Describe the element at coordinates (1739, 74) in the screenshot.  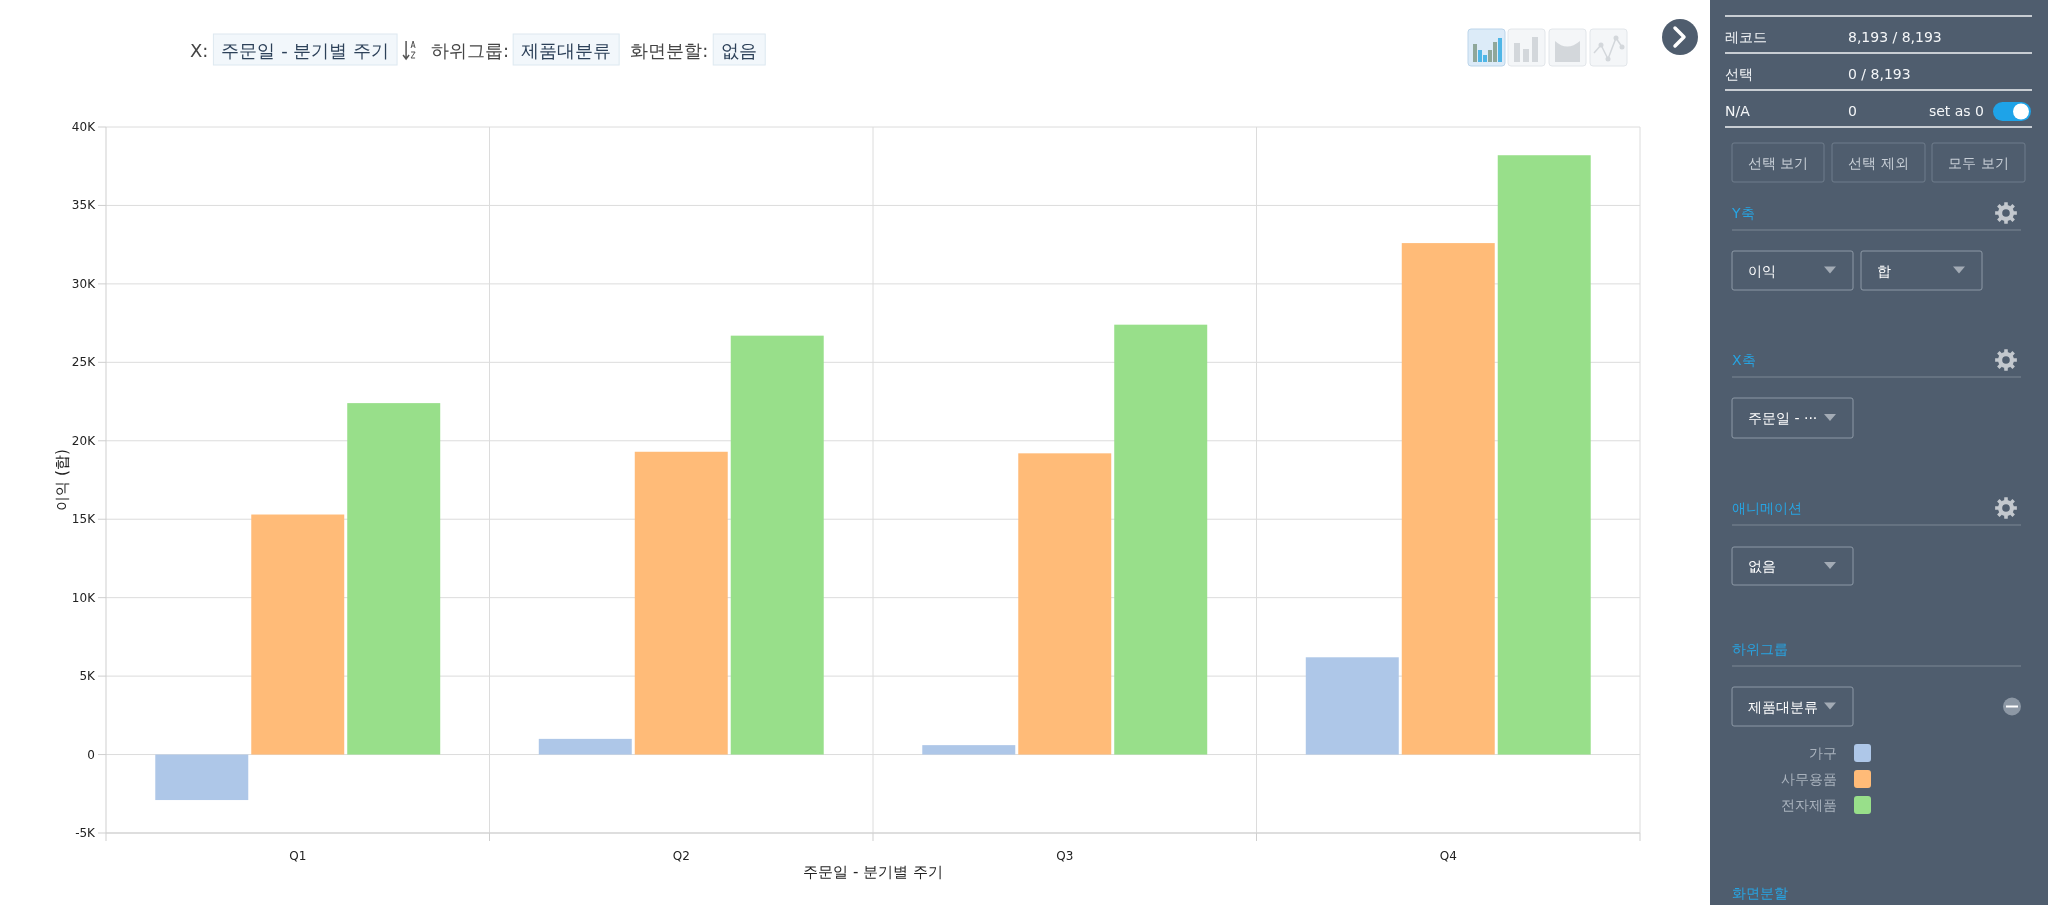
I see `text: 선택` at that location.